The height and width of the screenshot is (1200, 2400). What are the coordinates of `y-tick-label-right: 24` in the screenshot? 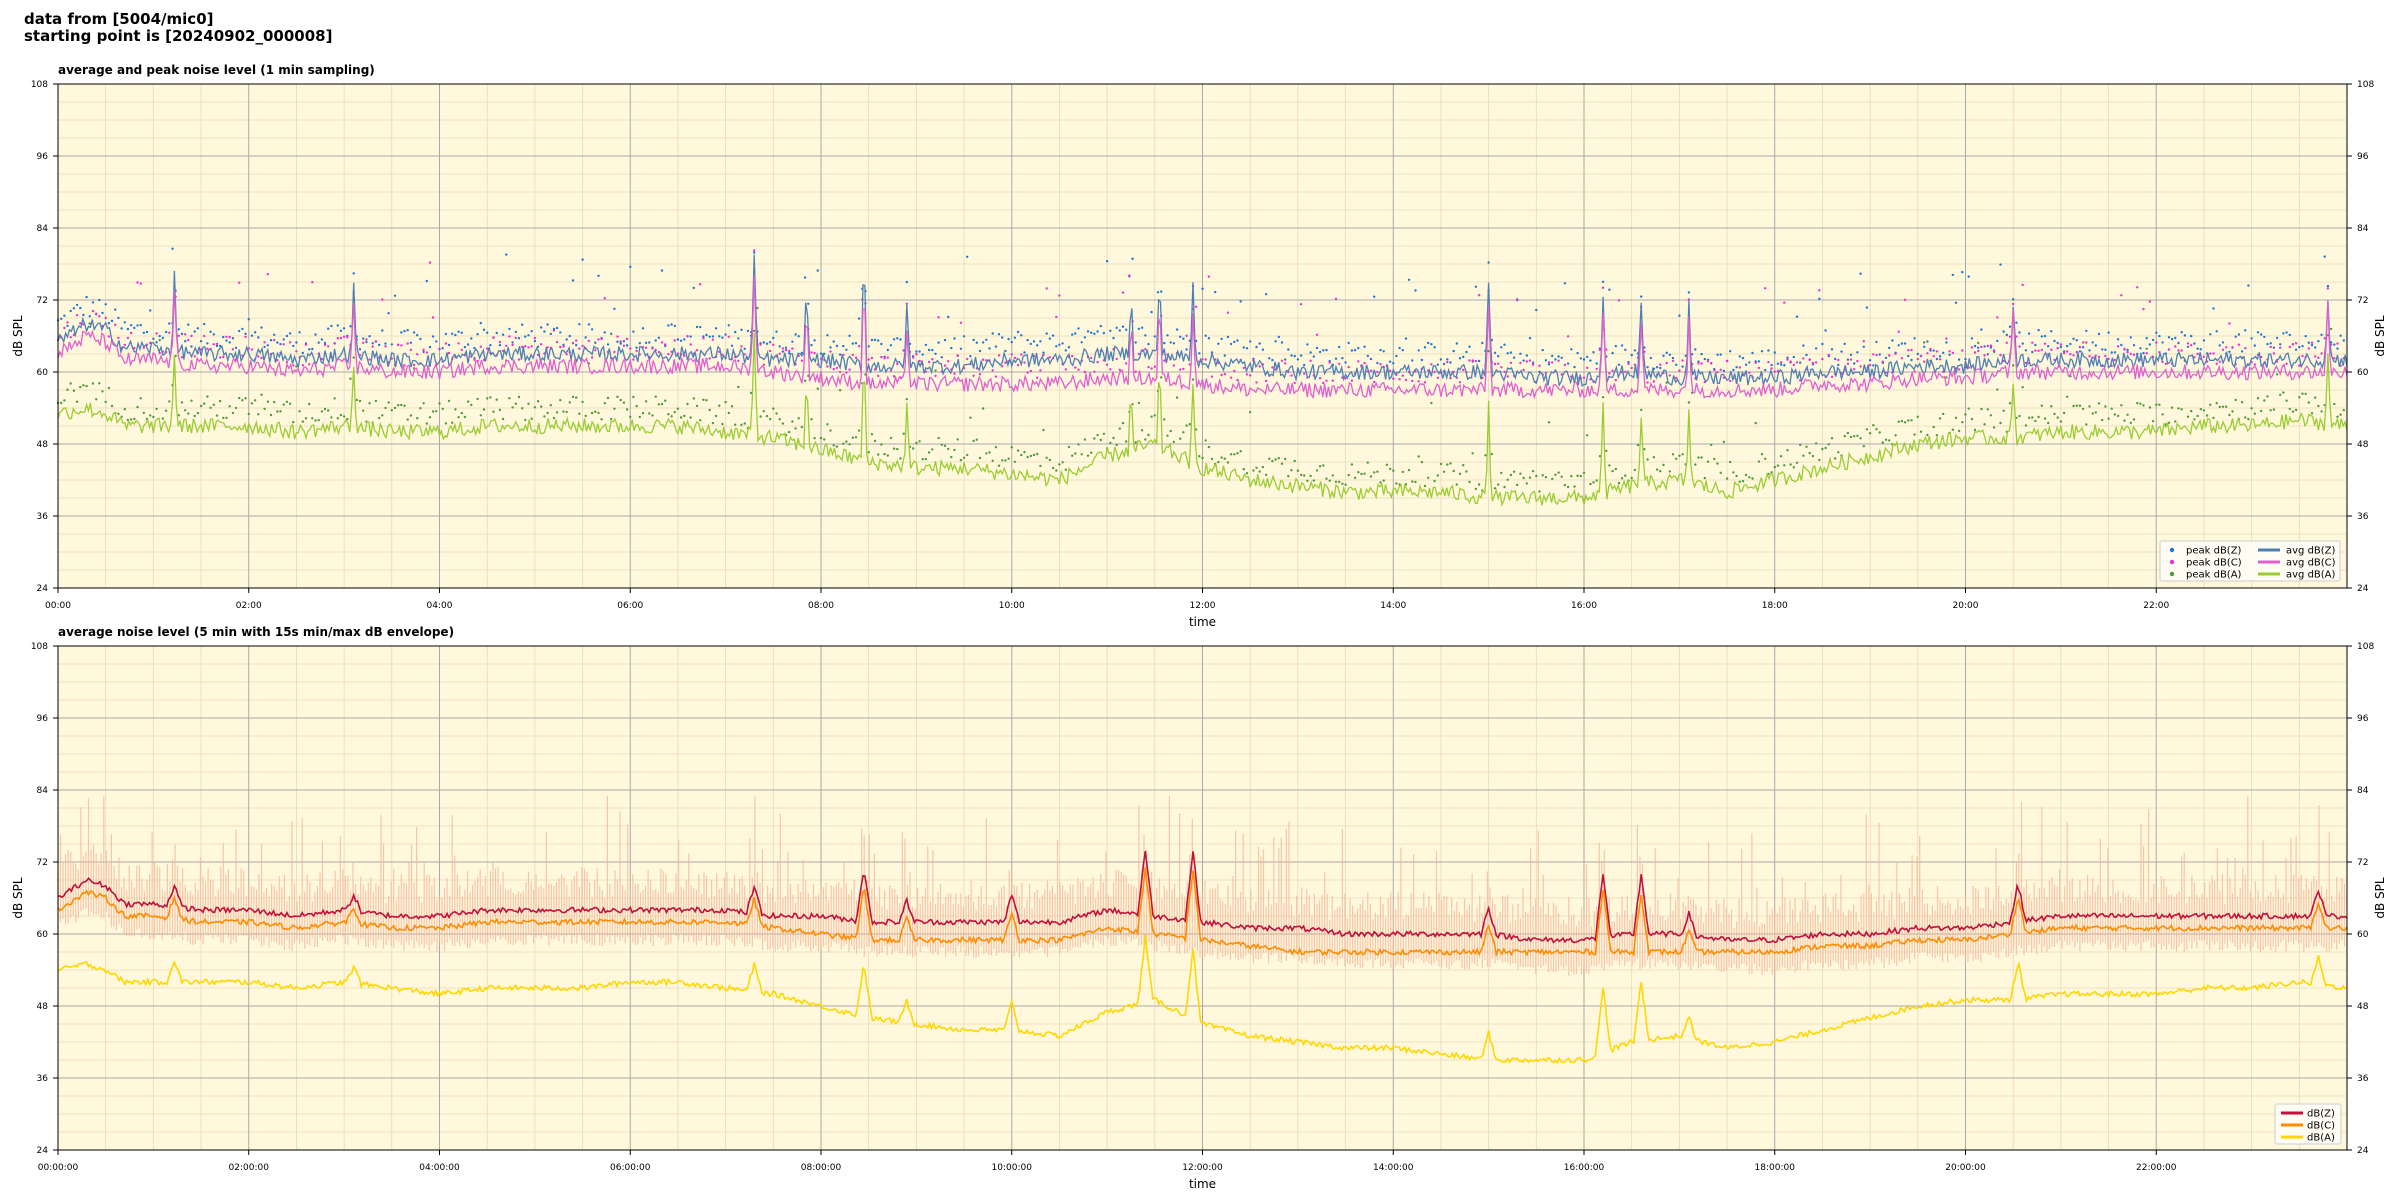 It's located at (2363, 1151).